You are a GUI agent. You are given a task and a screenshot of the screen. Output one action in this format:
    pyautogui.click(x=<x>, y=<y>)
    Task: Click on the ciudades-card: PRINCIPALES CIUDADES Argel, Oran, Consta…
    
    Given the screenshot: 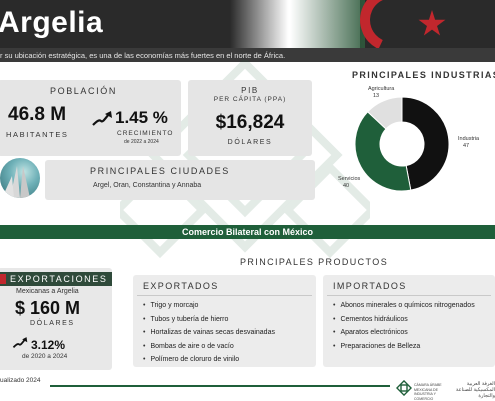 What is the action you would take?
    pyautogui.click(x=180, y=180)
    